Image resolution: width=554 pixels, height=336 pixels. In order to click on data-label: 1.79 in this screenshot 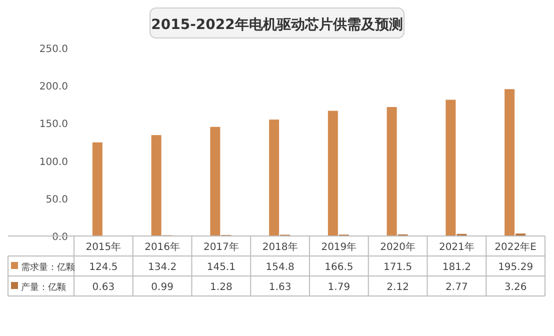, I will do `click(339, 287)`.